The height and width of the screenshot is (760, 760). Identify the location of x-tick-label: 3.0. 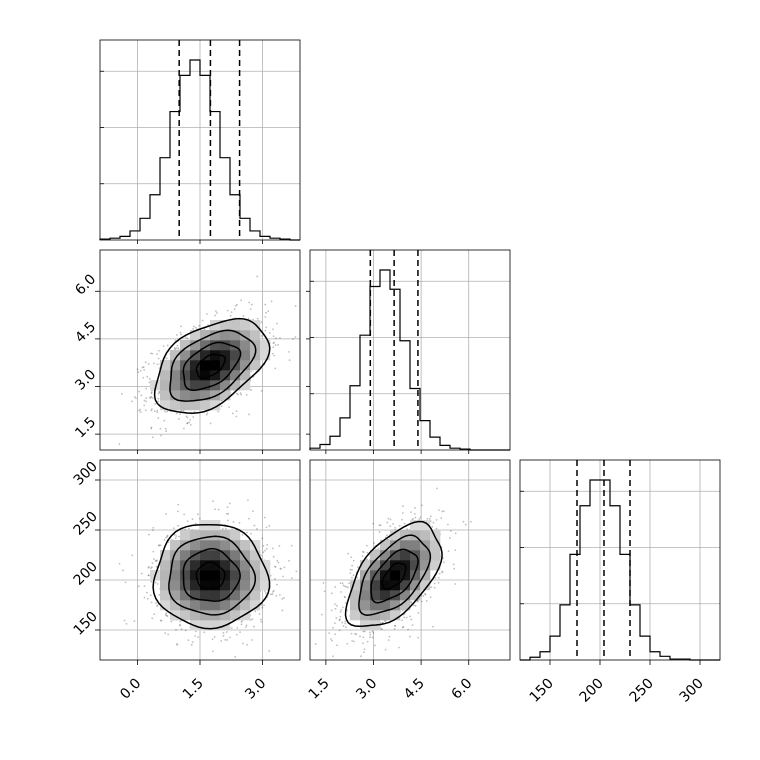
(255, 689).